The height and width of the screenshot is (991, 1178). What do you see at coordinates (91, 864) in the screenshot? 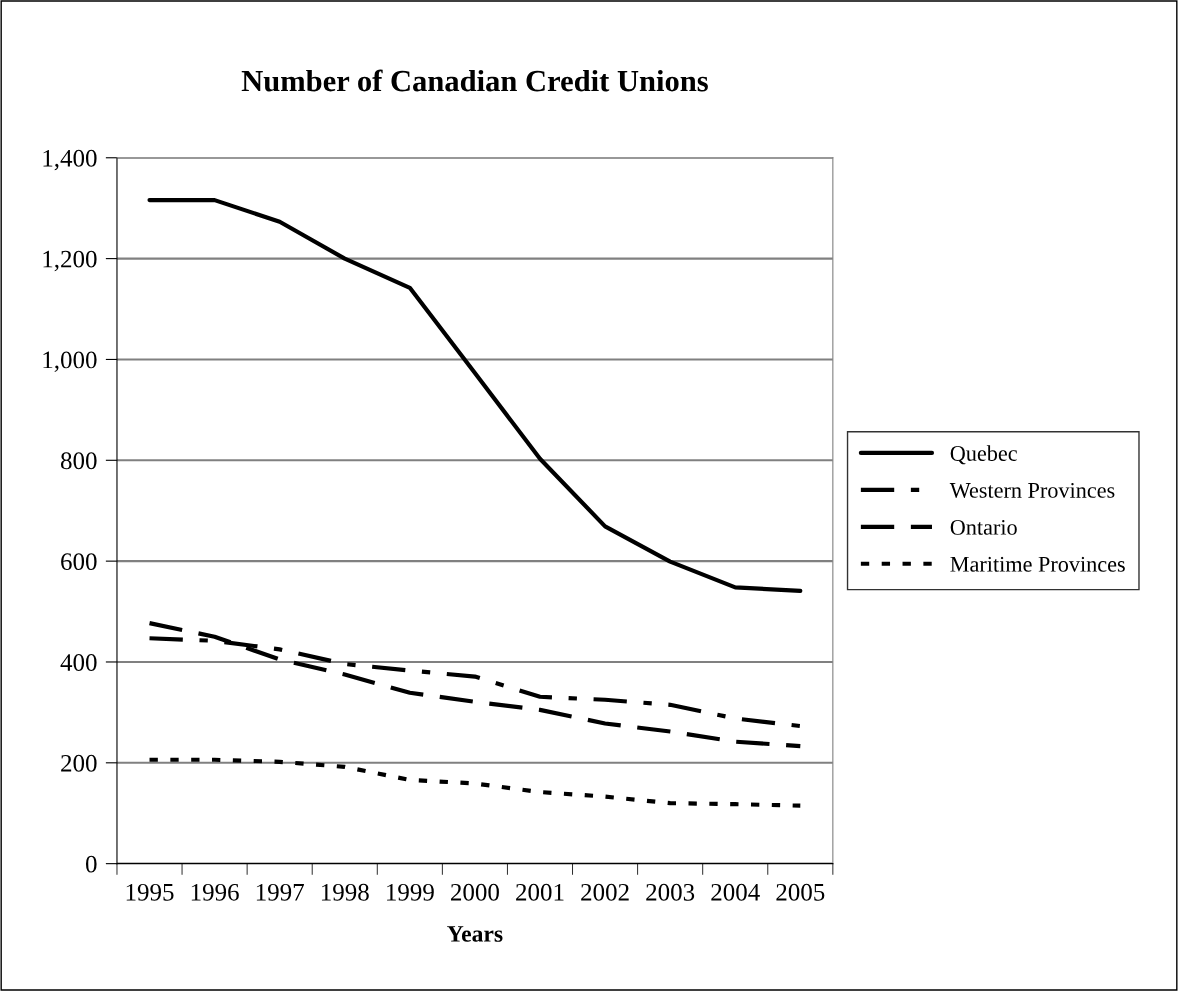
I see `y-tick-label: 0` at bounding box center [91, 864].